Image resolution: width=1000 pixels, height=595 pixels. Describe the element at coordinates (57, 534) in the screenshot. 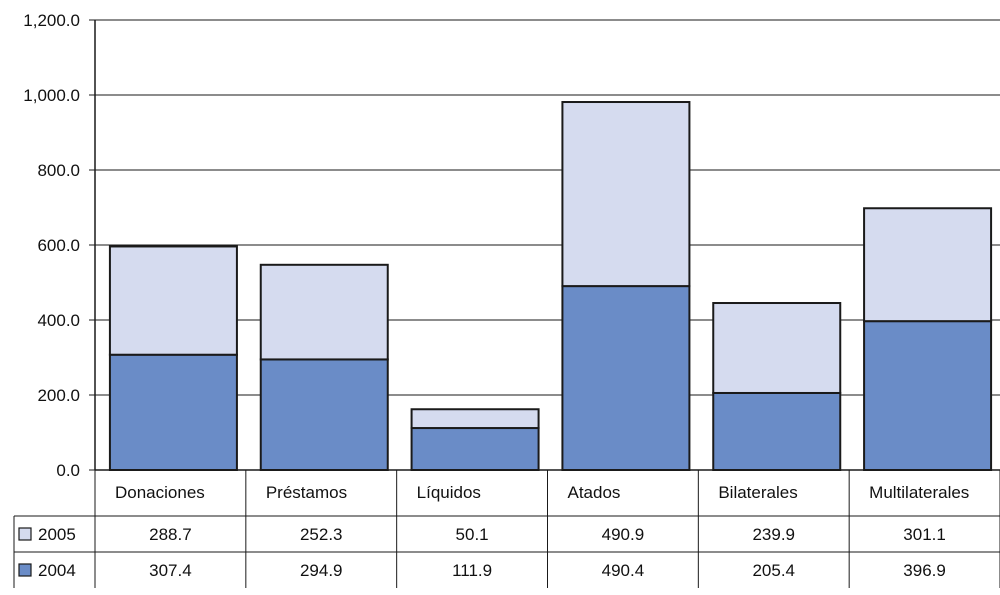

I see `legend-label: 2005` at that location.